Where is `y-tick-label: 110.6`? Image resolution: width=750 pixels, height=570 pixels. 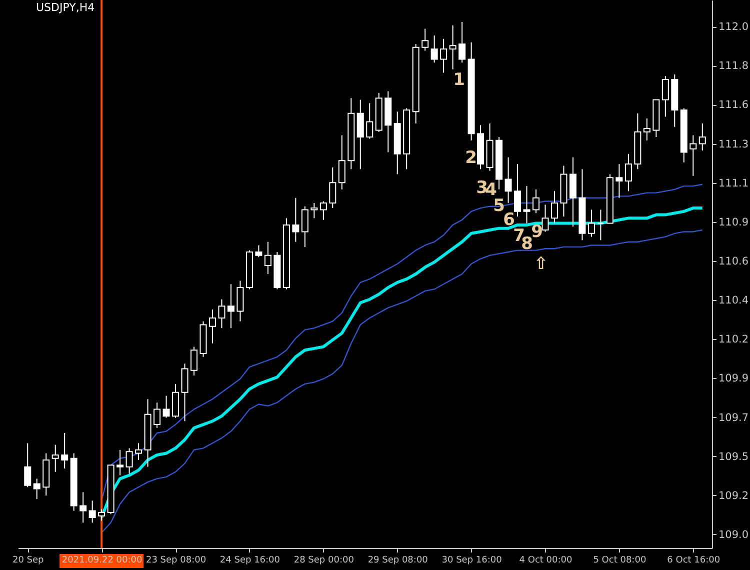 y-tick-label: 110.6 is located at coordinates (733, 261).